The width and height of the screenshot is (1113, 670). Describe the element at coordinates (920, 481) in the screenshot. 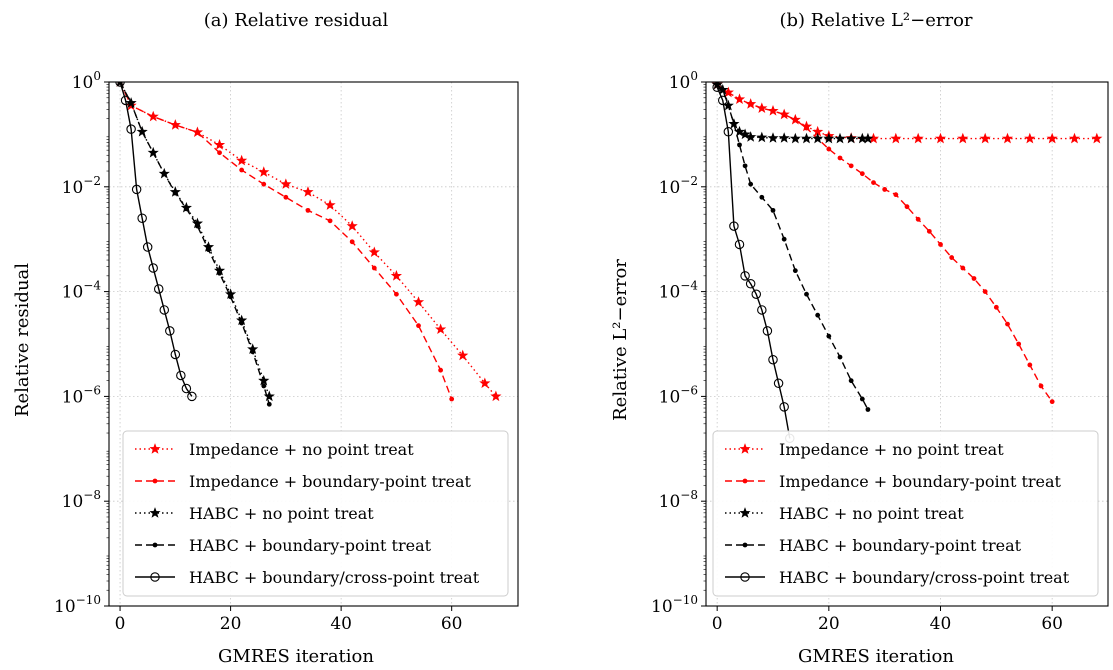

I see `legend-label-2: Impedance + boundary-point treat` at that location.